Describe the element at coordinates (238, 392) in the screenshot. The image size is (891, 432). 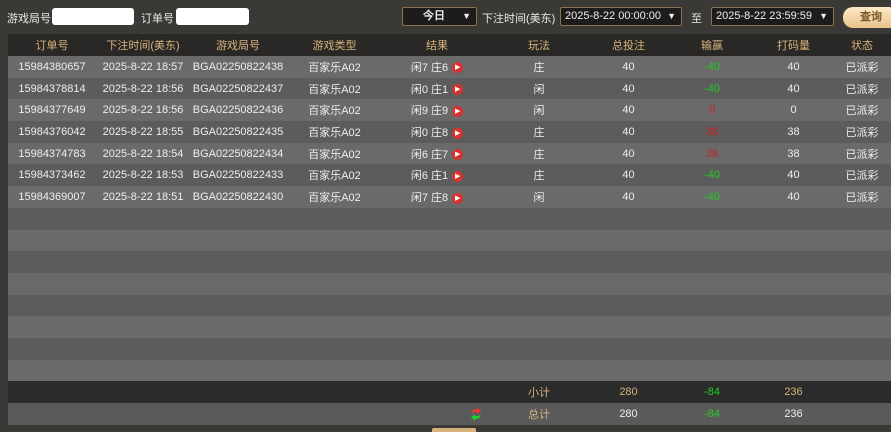
I see `cell` at that location.